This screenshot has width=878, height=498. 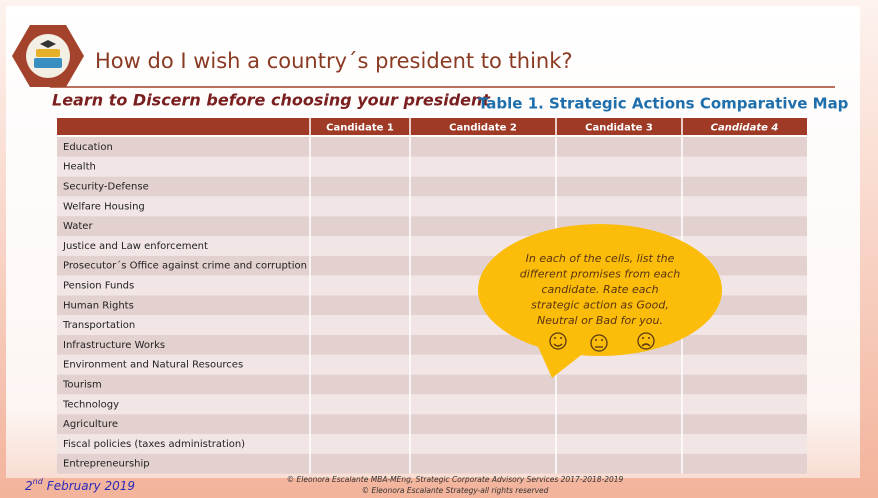 I want to click on row-label: Infrastructure Works, so click(x=114, y=345).